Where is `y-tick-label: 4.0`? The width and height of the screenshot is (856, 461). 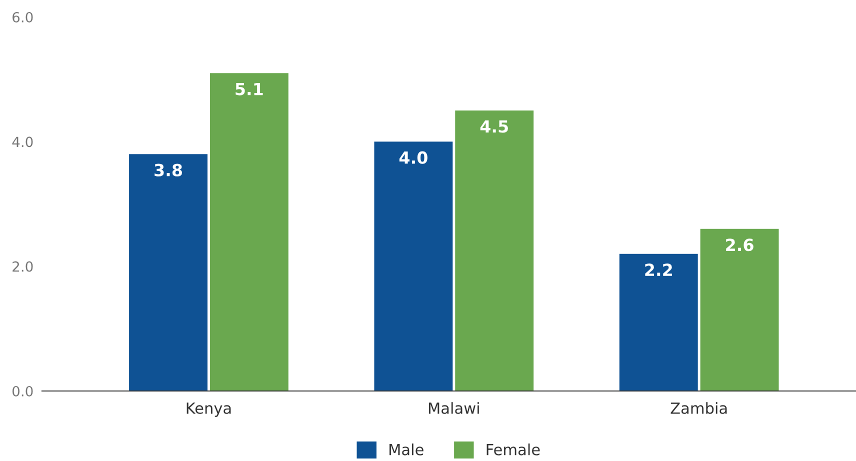 y-tick-label: 4.0 is located at coordinates (22, 142).